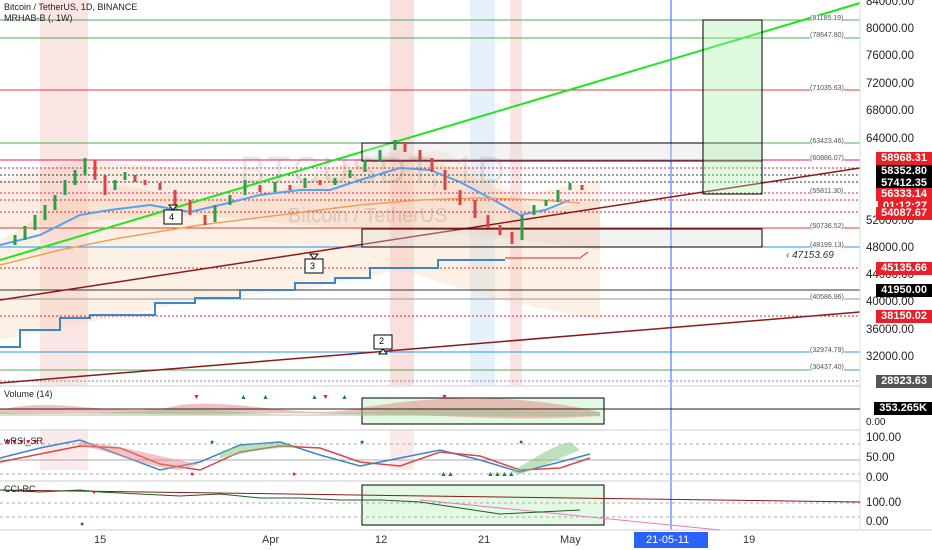 The width and height of the screenshot is (932, 550). I want to click on price-tick: 68000.00, so click(890, 111).